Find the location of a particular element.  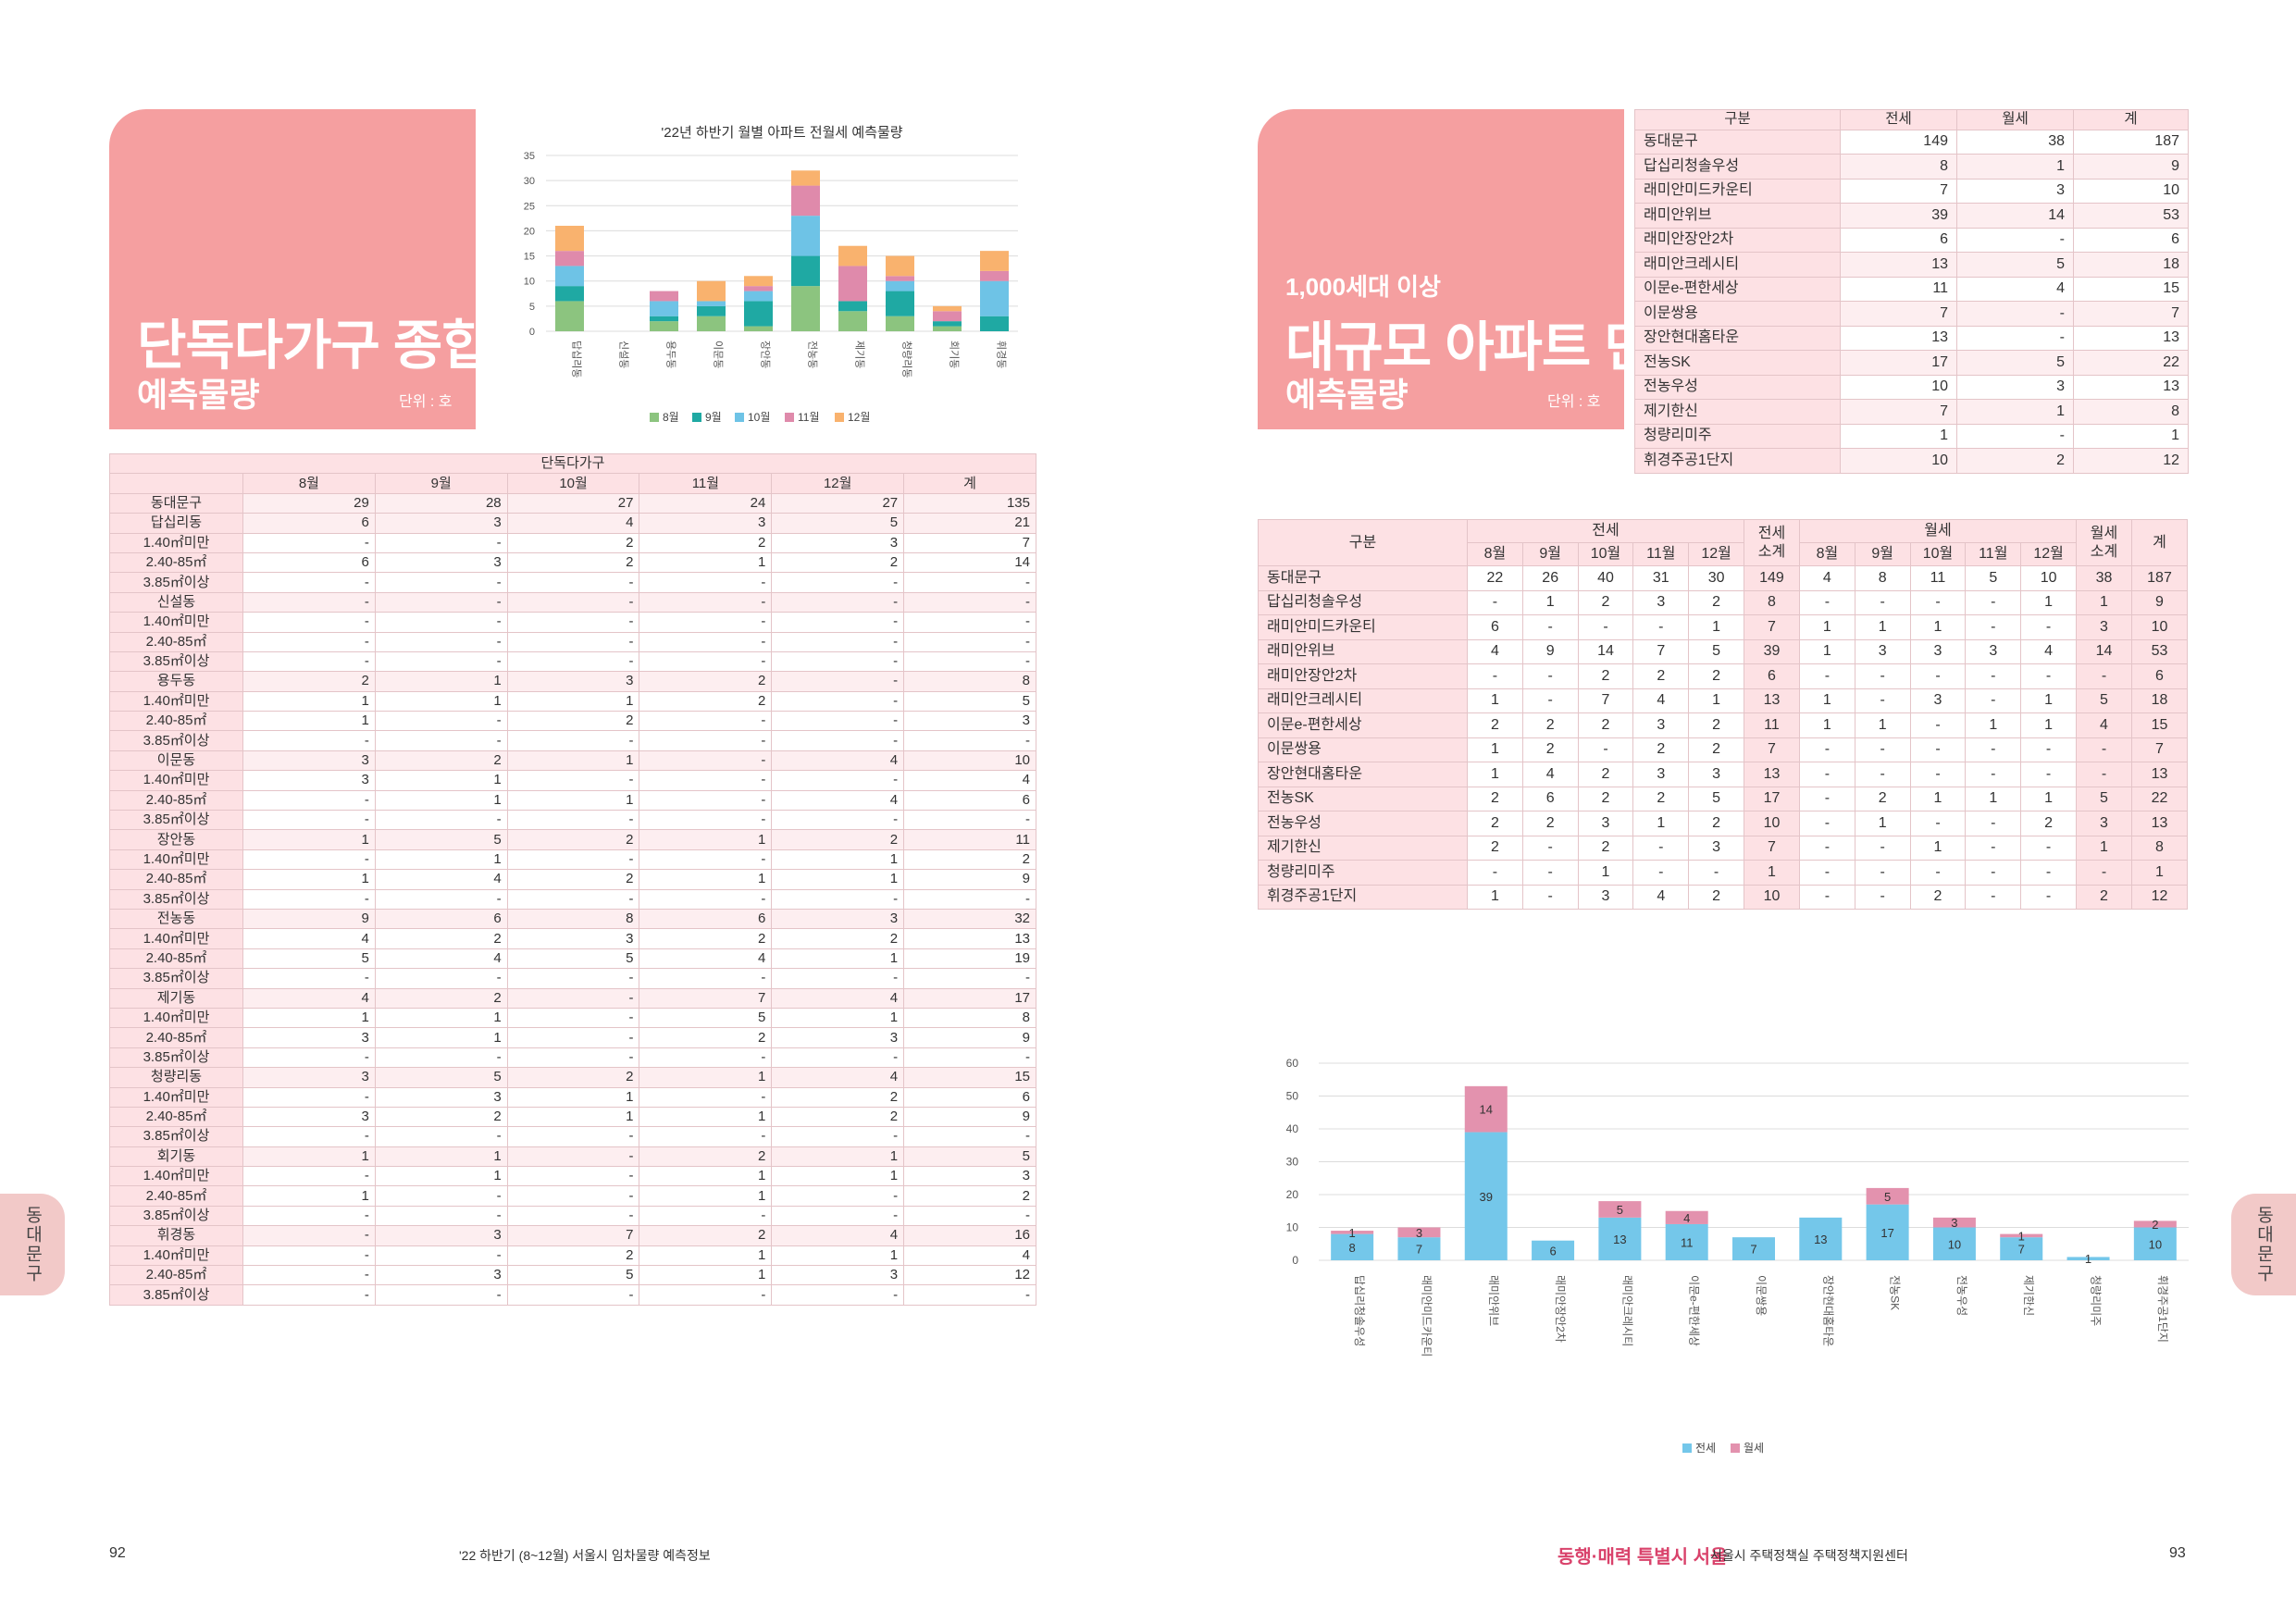

left-unit-label: 단위 : 호 is located at coordinates (426, 402).